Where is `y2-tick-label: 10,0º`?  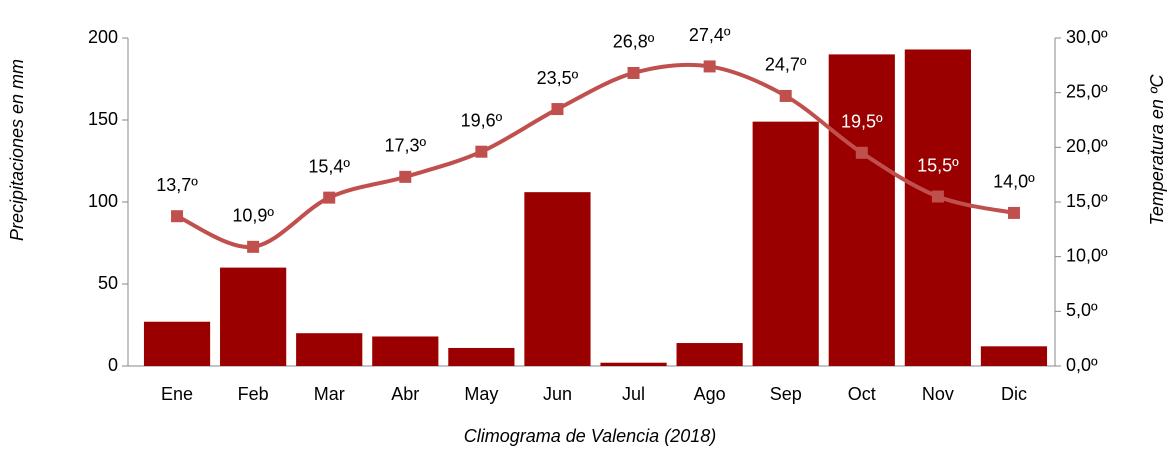
y2-tick-label: 10,0º is located at coordinates (1087, 255).